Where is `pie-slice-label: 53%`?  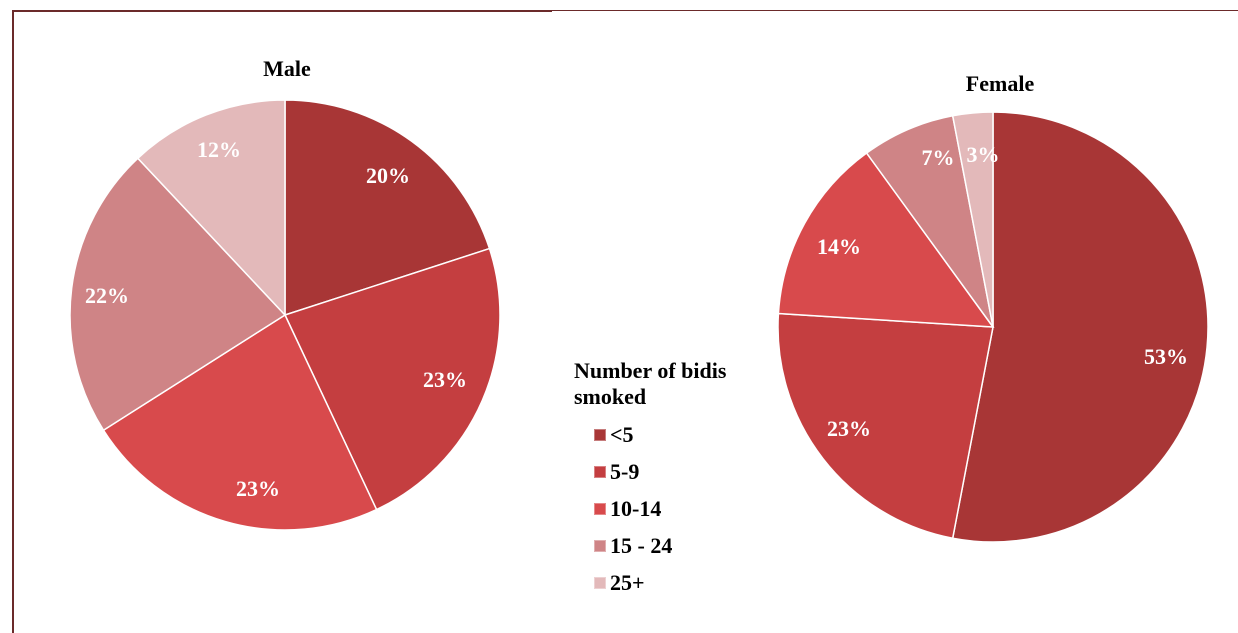
pie-slice-label: 53% is located at coordinates (1166, 356).